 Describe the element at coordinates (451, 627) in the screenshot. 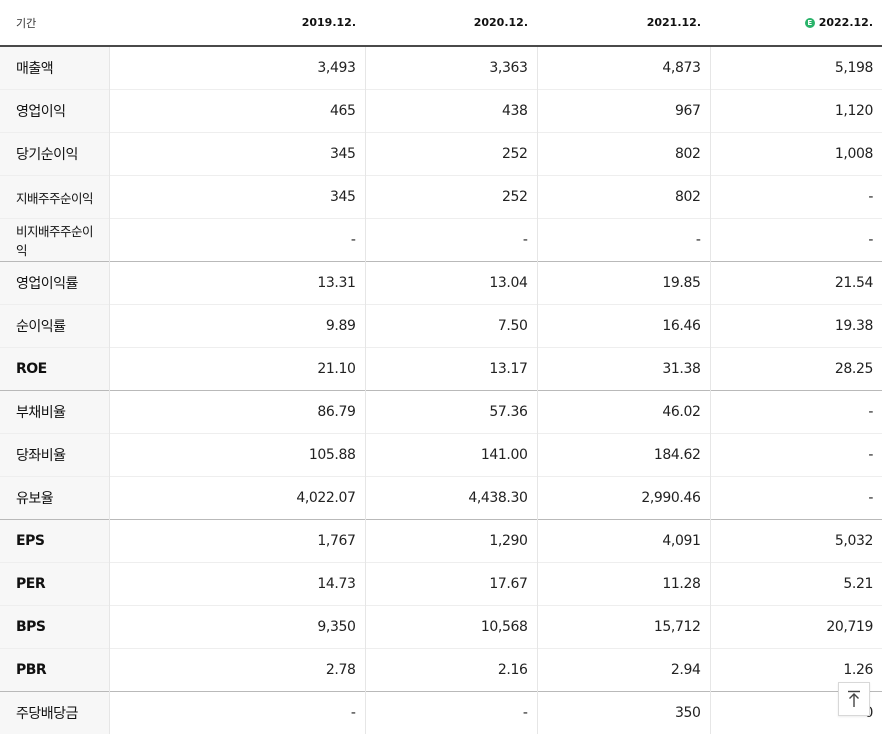

I see `table-cell: 10,568` at that location.